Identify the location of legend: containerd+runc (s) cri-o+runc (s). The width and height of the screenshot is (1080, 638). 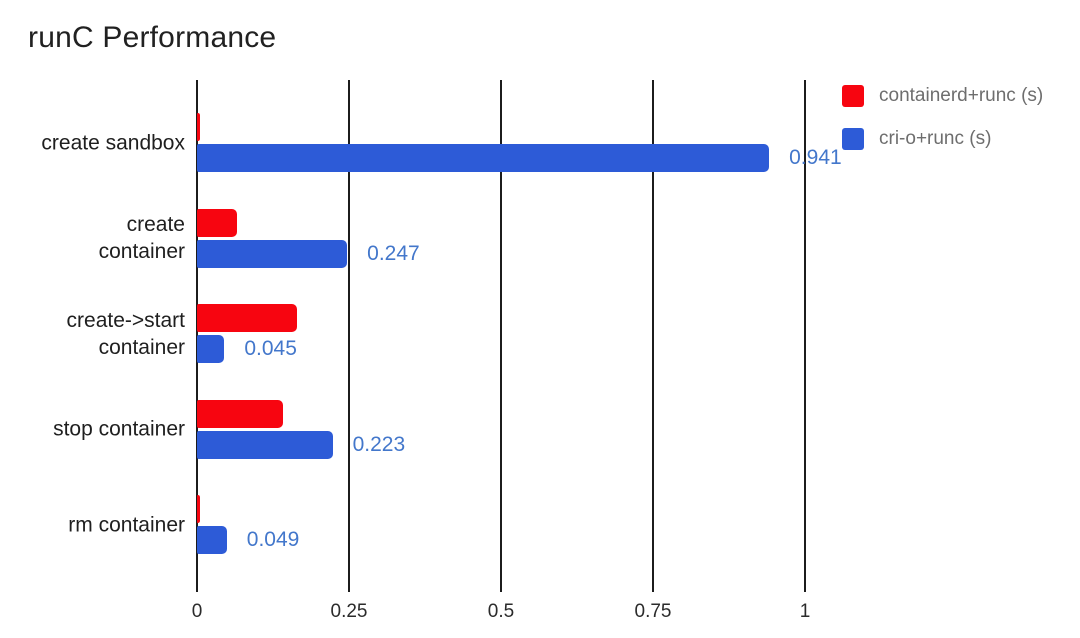
(942, 117).